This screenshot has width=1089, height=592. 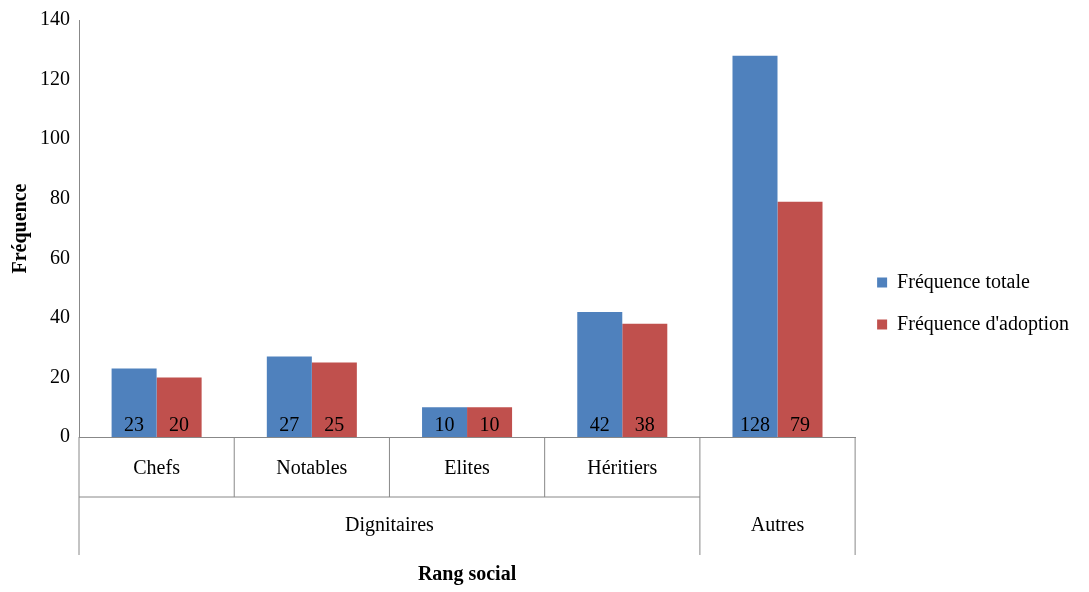 I want to click on y-tick-label: 100, so click(x=55, y=137).